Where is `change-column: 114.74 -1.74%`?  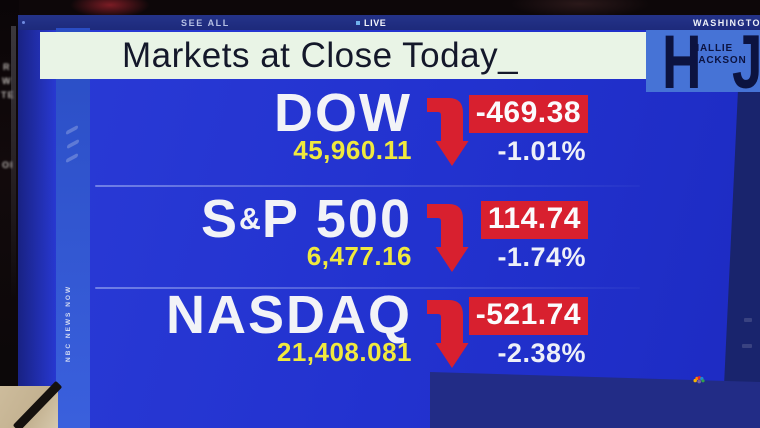
change-column: 114.74 -1.74% is located at coordinates (521, 237).